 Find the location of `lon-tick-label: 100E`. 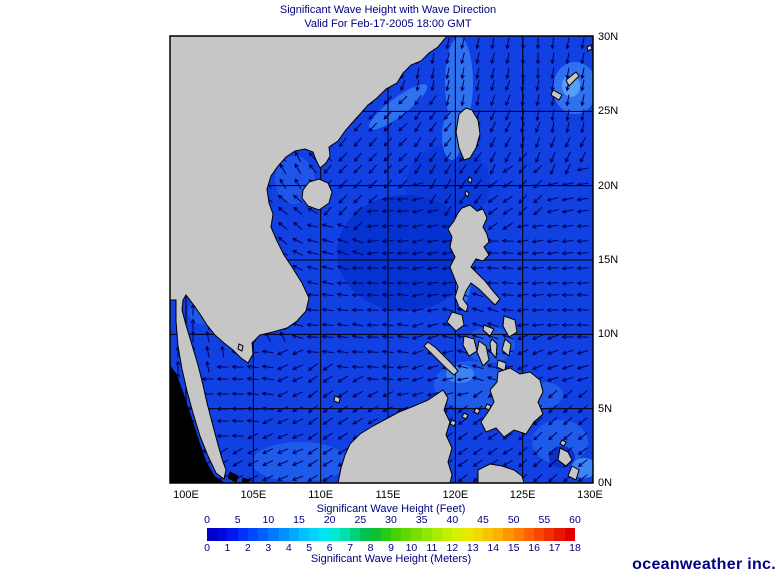

lon-tick-label: 100E is located at coordinates (186, 495).